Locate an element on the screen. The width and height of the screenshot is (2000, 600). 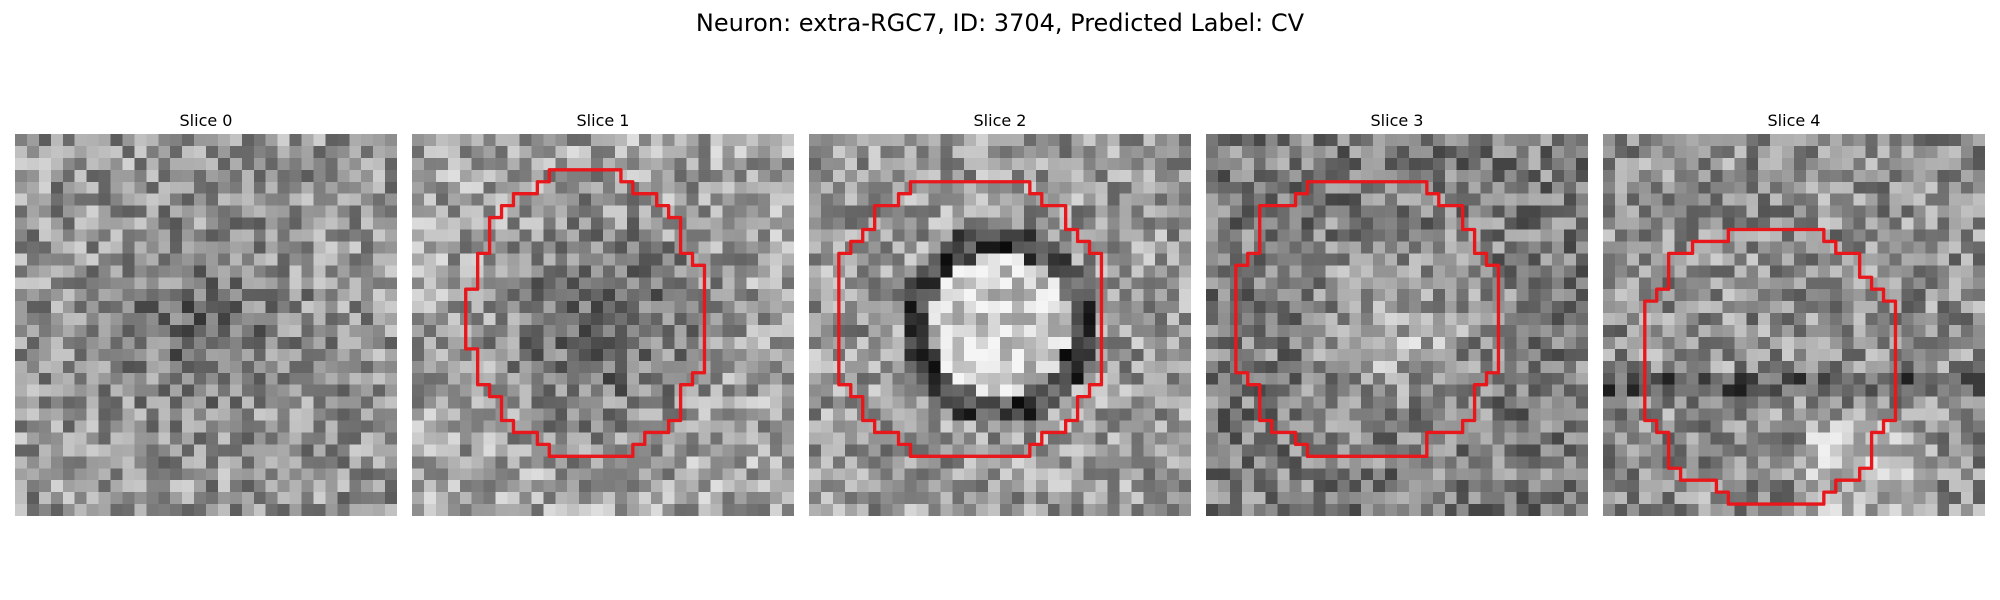
slice-title: Slice 1 is located at coordinates (603, 121).